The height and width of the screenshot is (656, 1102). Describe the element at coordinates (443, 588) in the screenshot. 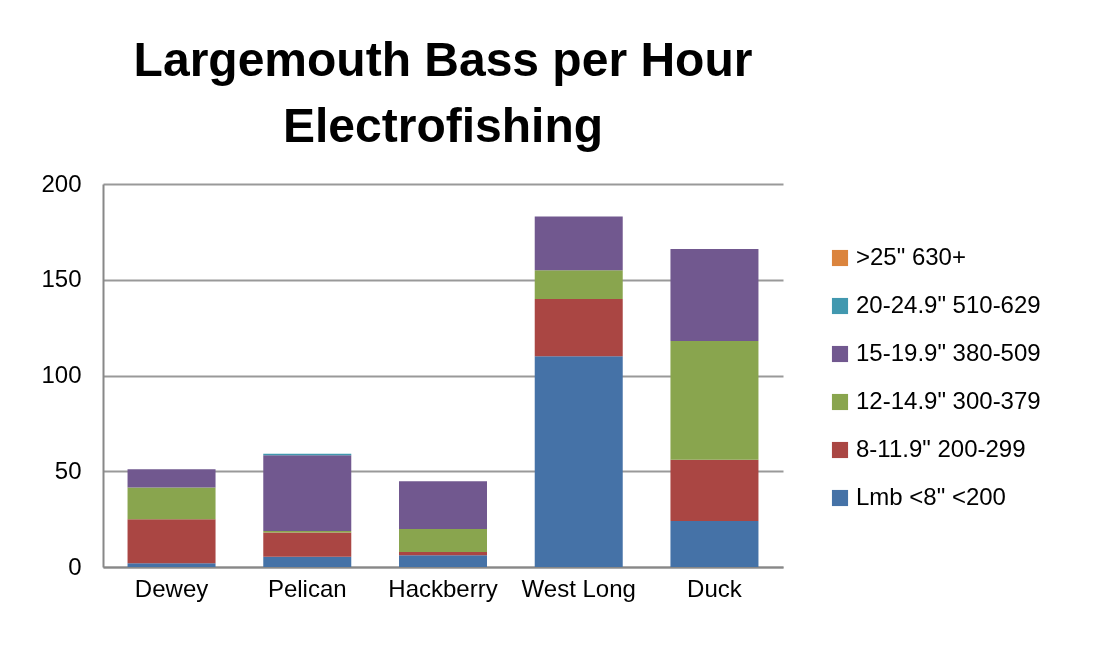

I see `x-tick-label: Hackberry` at that location.